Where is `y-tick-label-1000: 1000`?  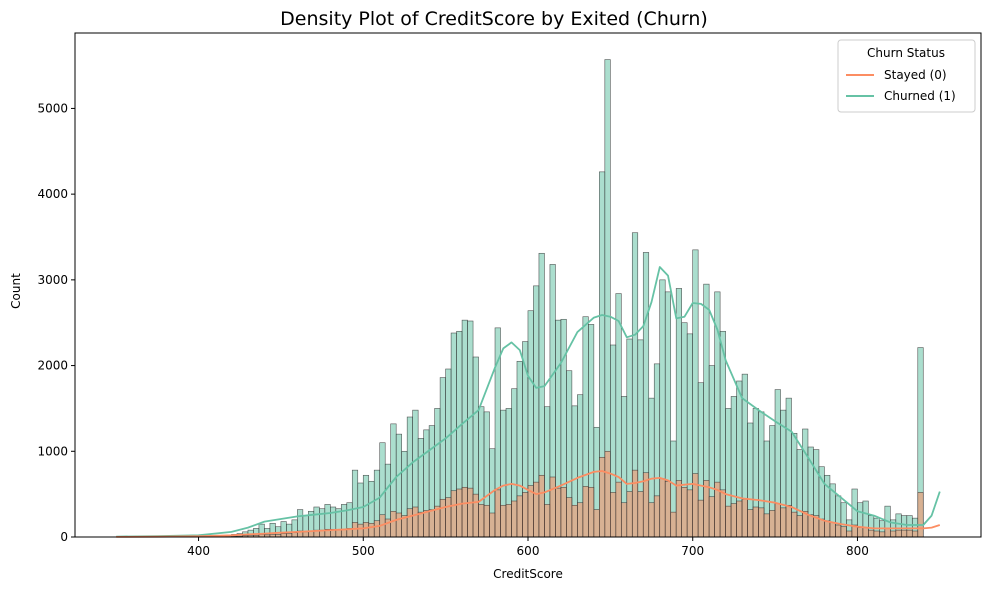 y-tick-label-1000: 1000 is located at coordinates (52, 451).